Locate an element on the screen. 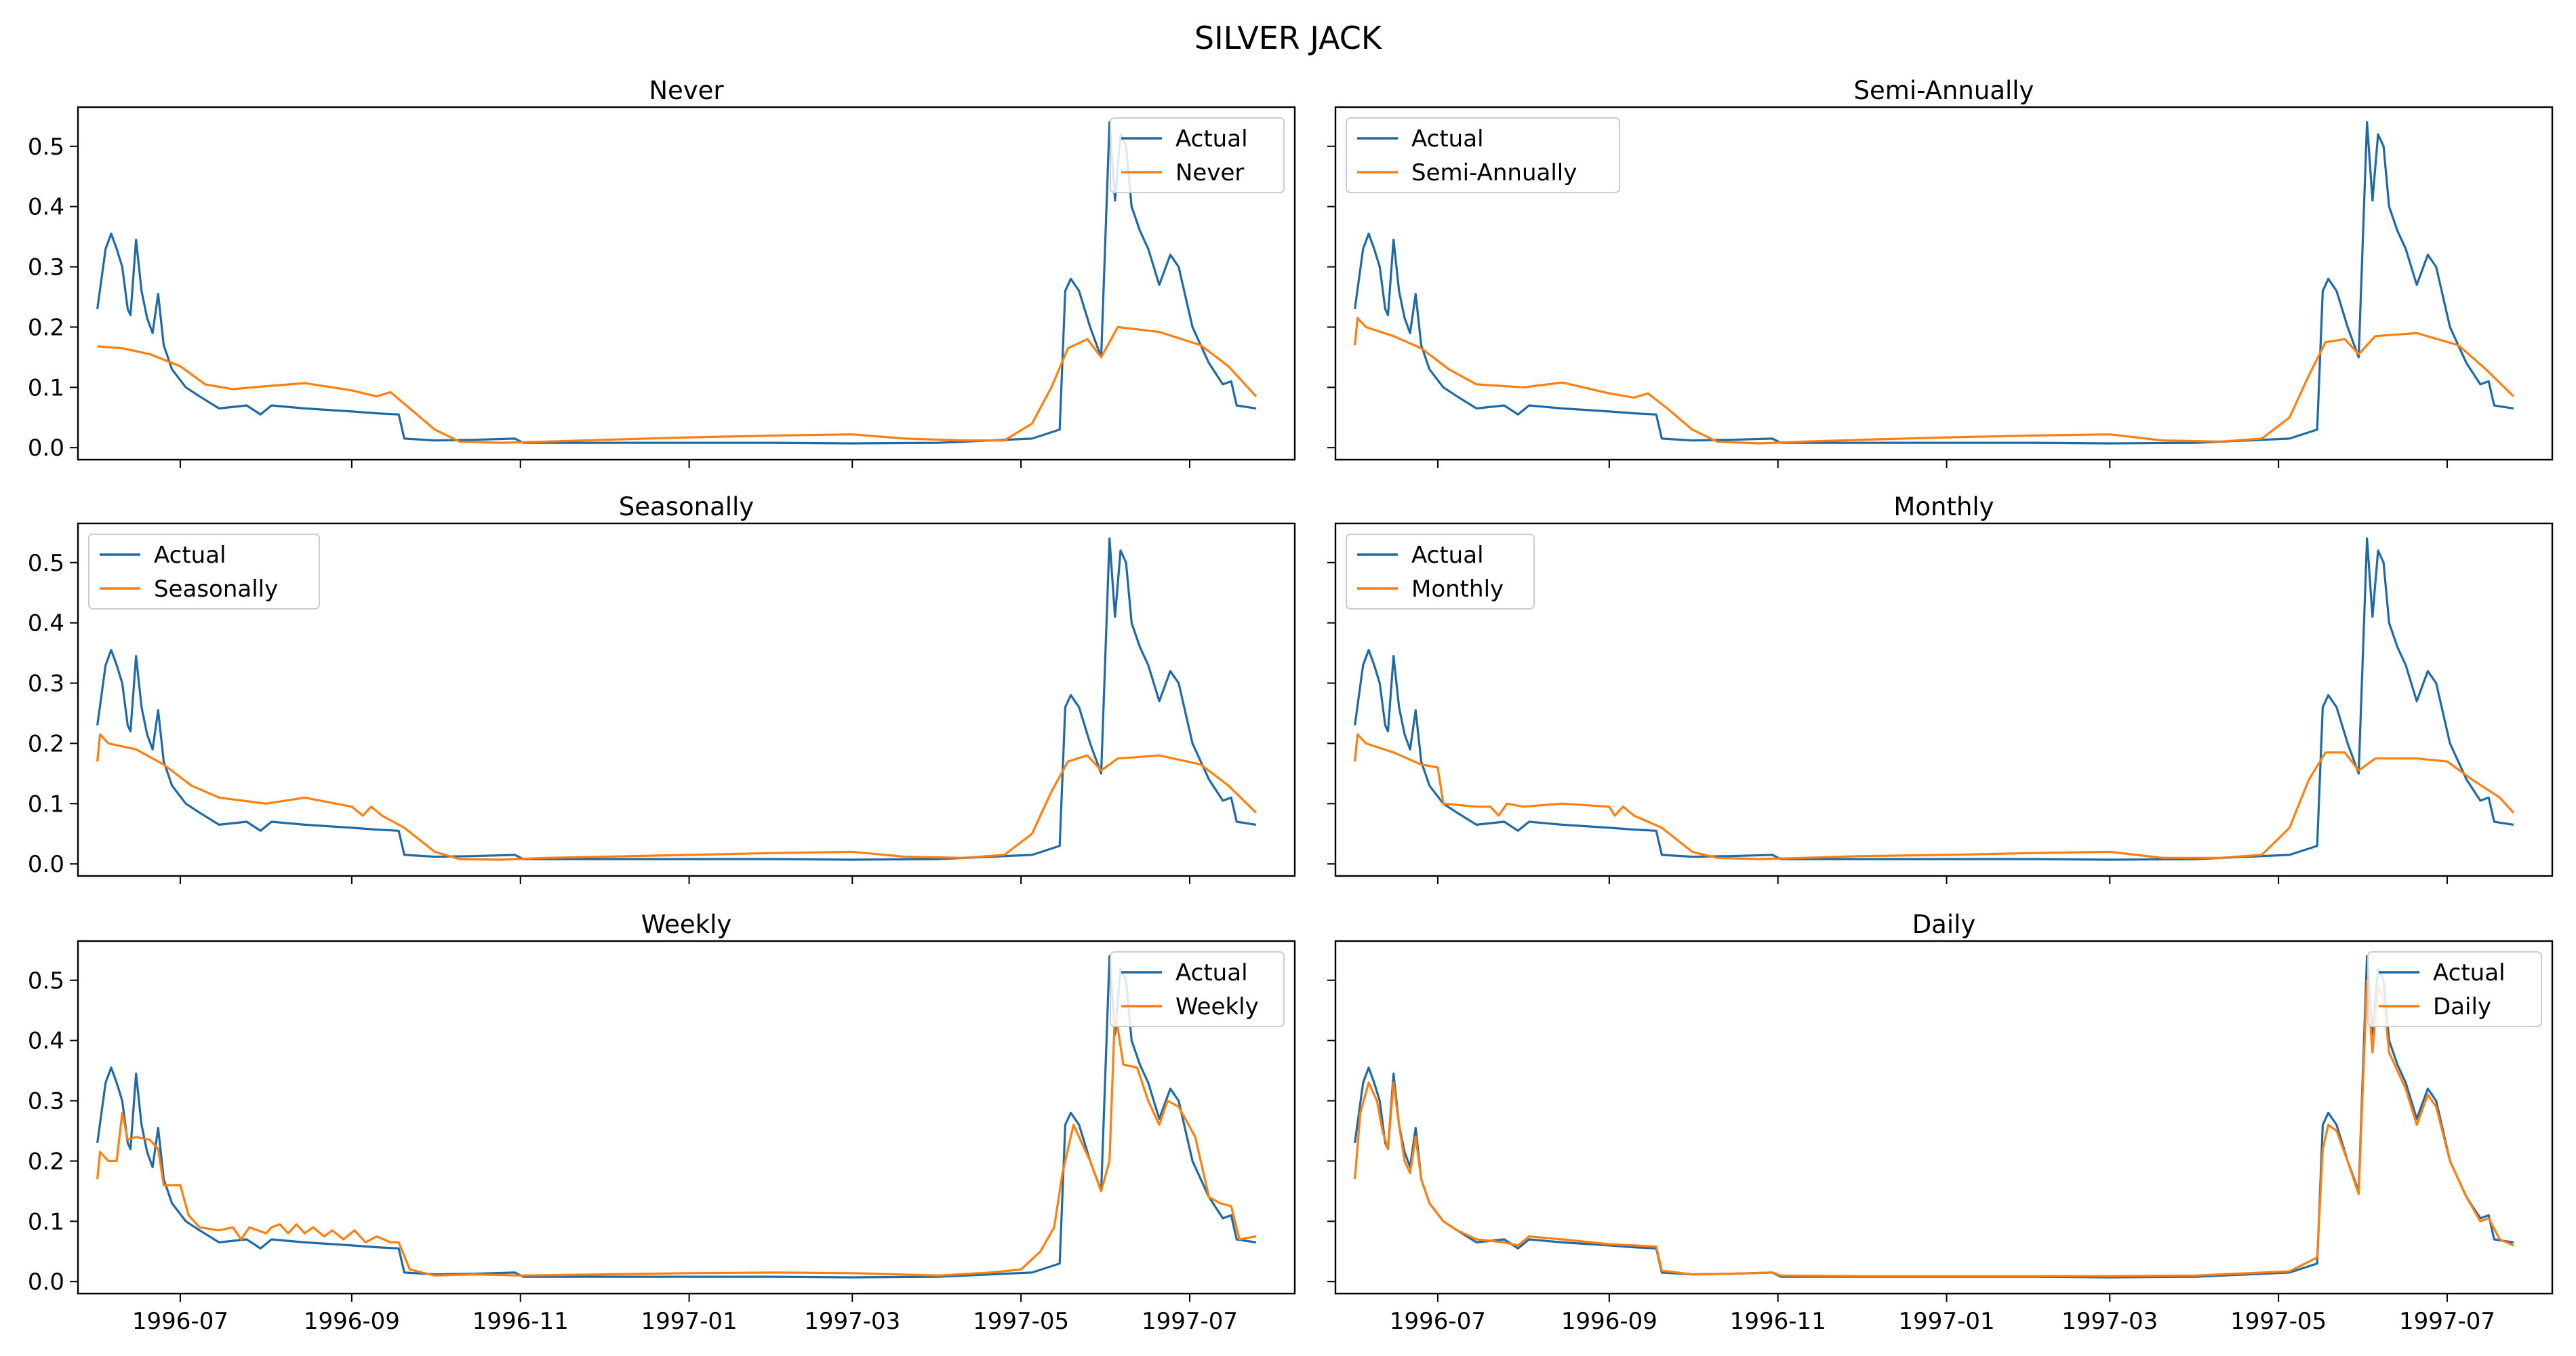  series-line-semi-annually is located at coordinates (1934, 381).